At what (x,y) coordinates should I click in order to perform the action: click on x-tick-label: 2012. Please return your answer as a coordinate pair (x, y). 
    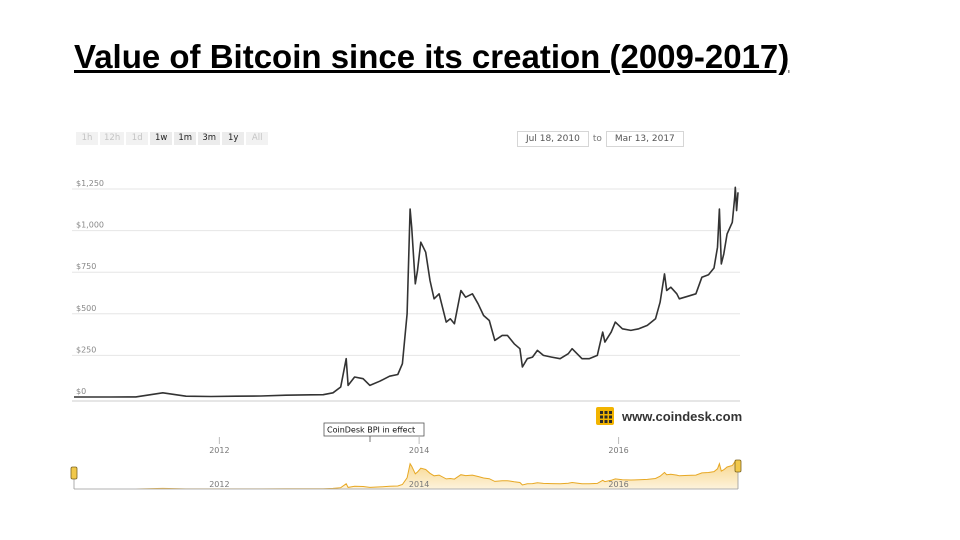
    Looking at the image, I should click on (219, 450).